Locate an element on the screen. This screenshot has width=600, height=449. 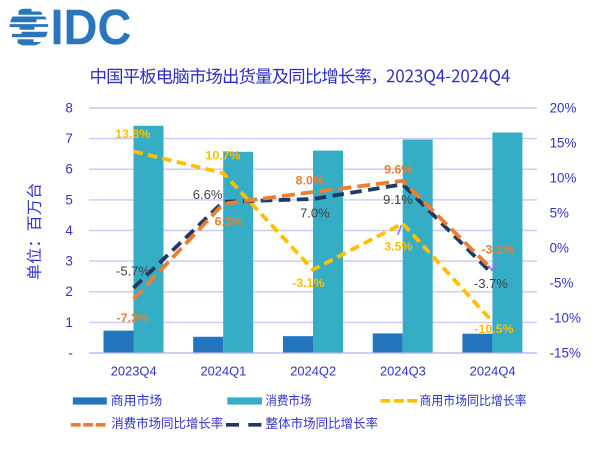
svg-text: 6.6% is located at coordinates (208, 194).